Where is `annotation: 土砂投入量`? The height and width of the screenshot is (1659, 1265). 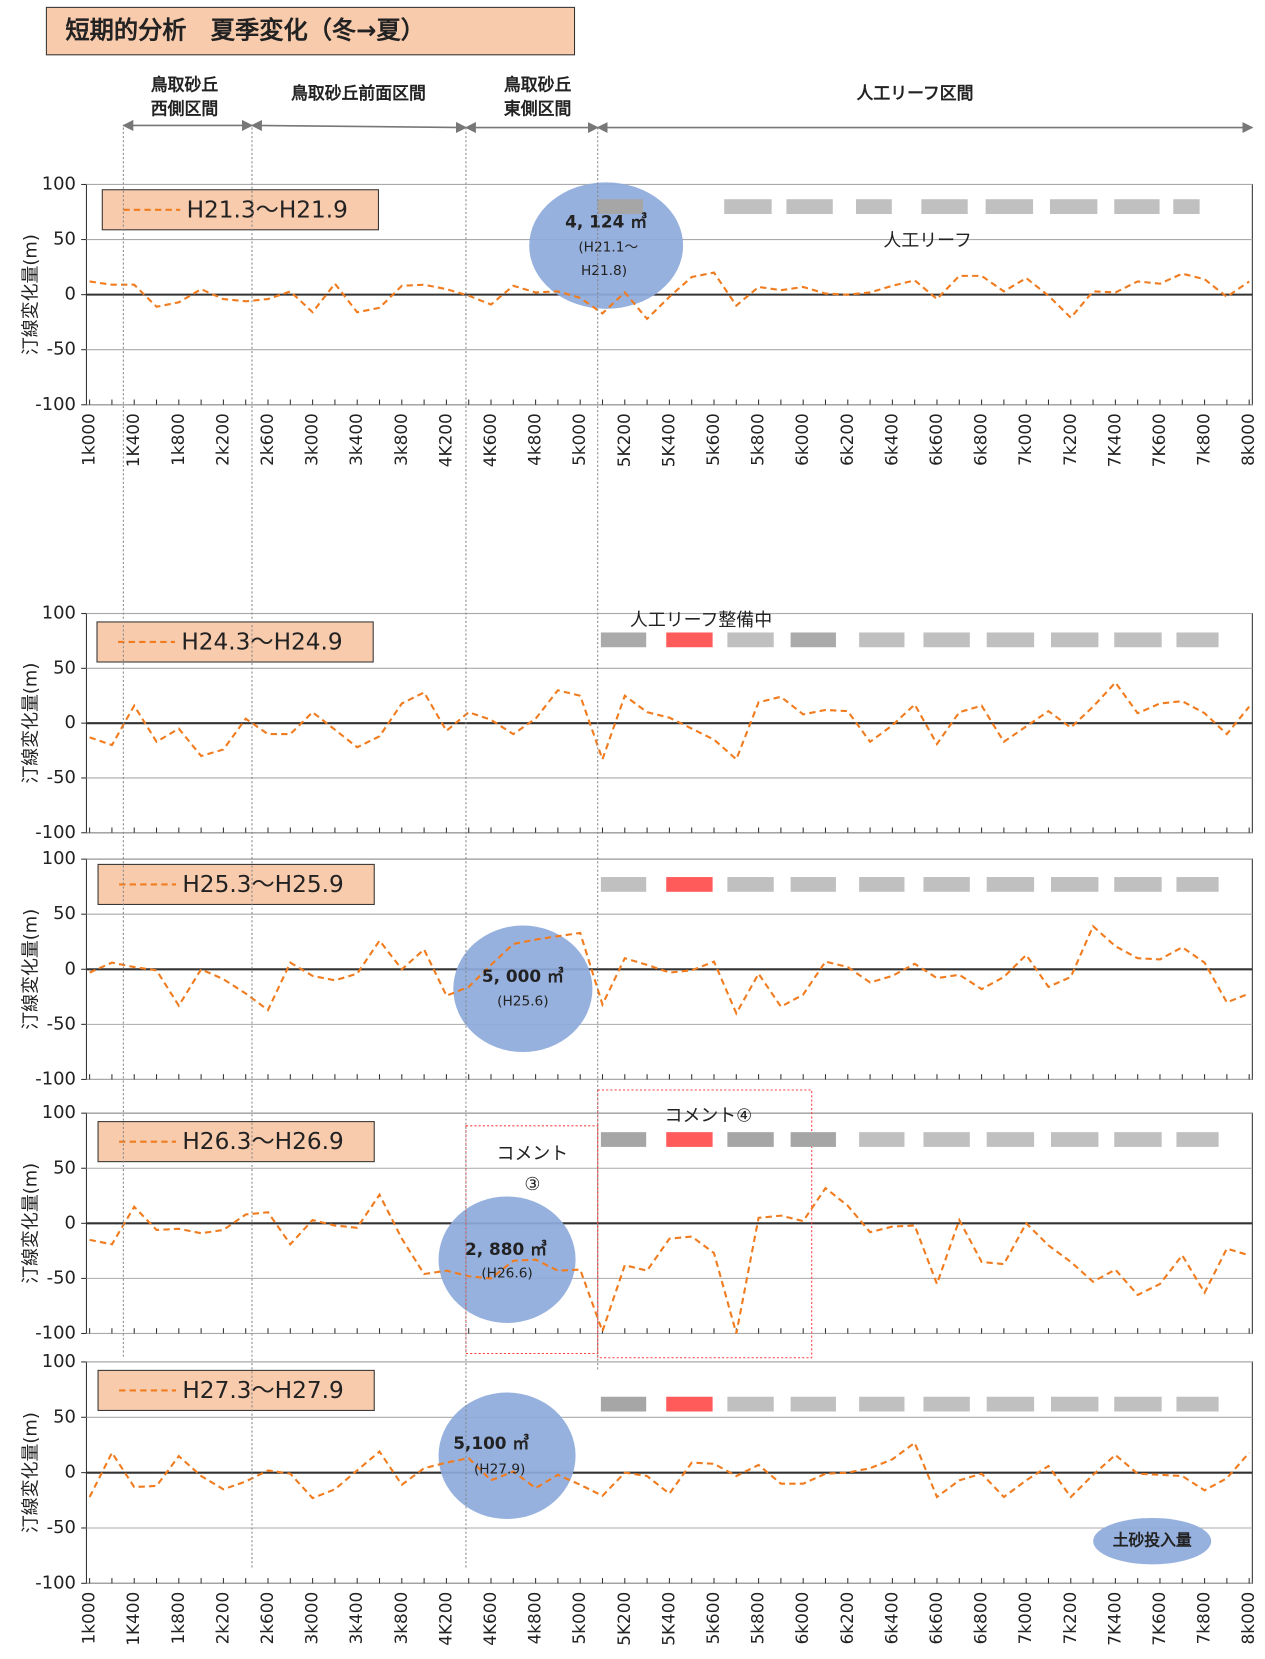
annotation: 土砂投入量 is located at coordinates (1152, 1540).